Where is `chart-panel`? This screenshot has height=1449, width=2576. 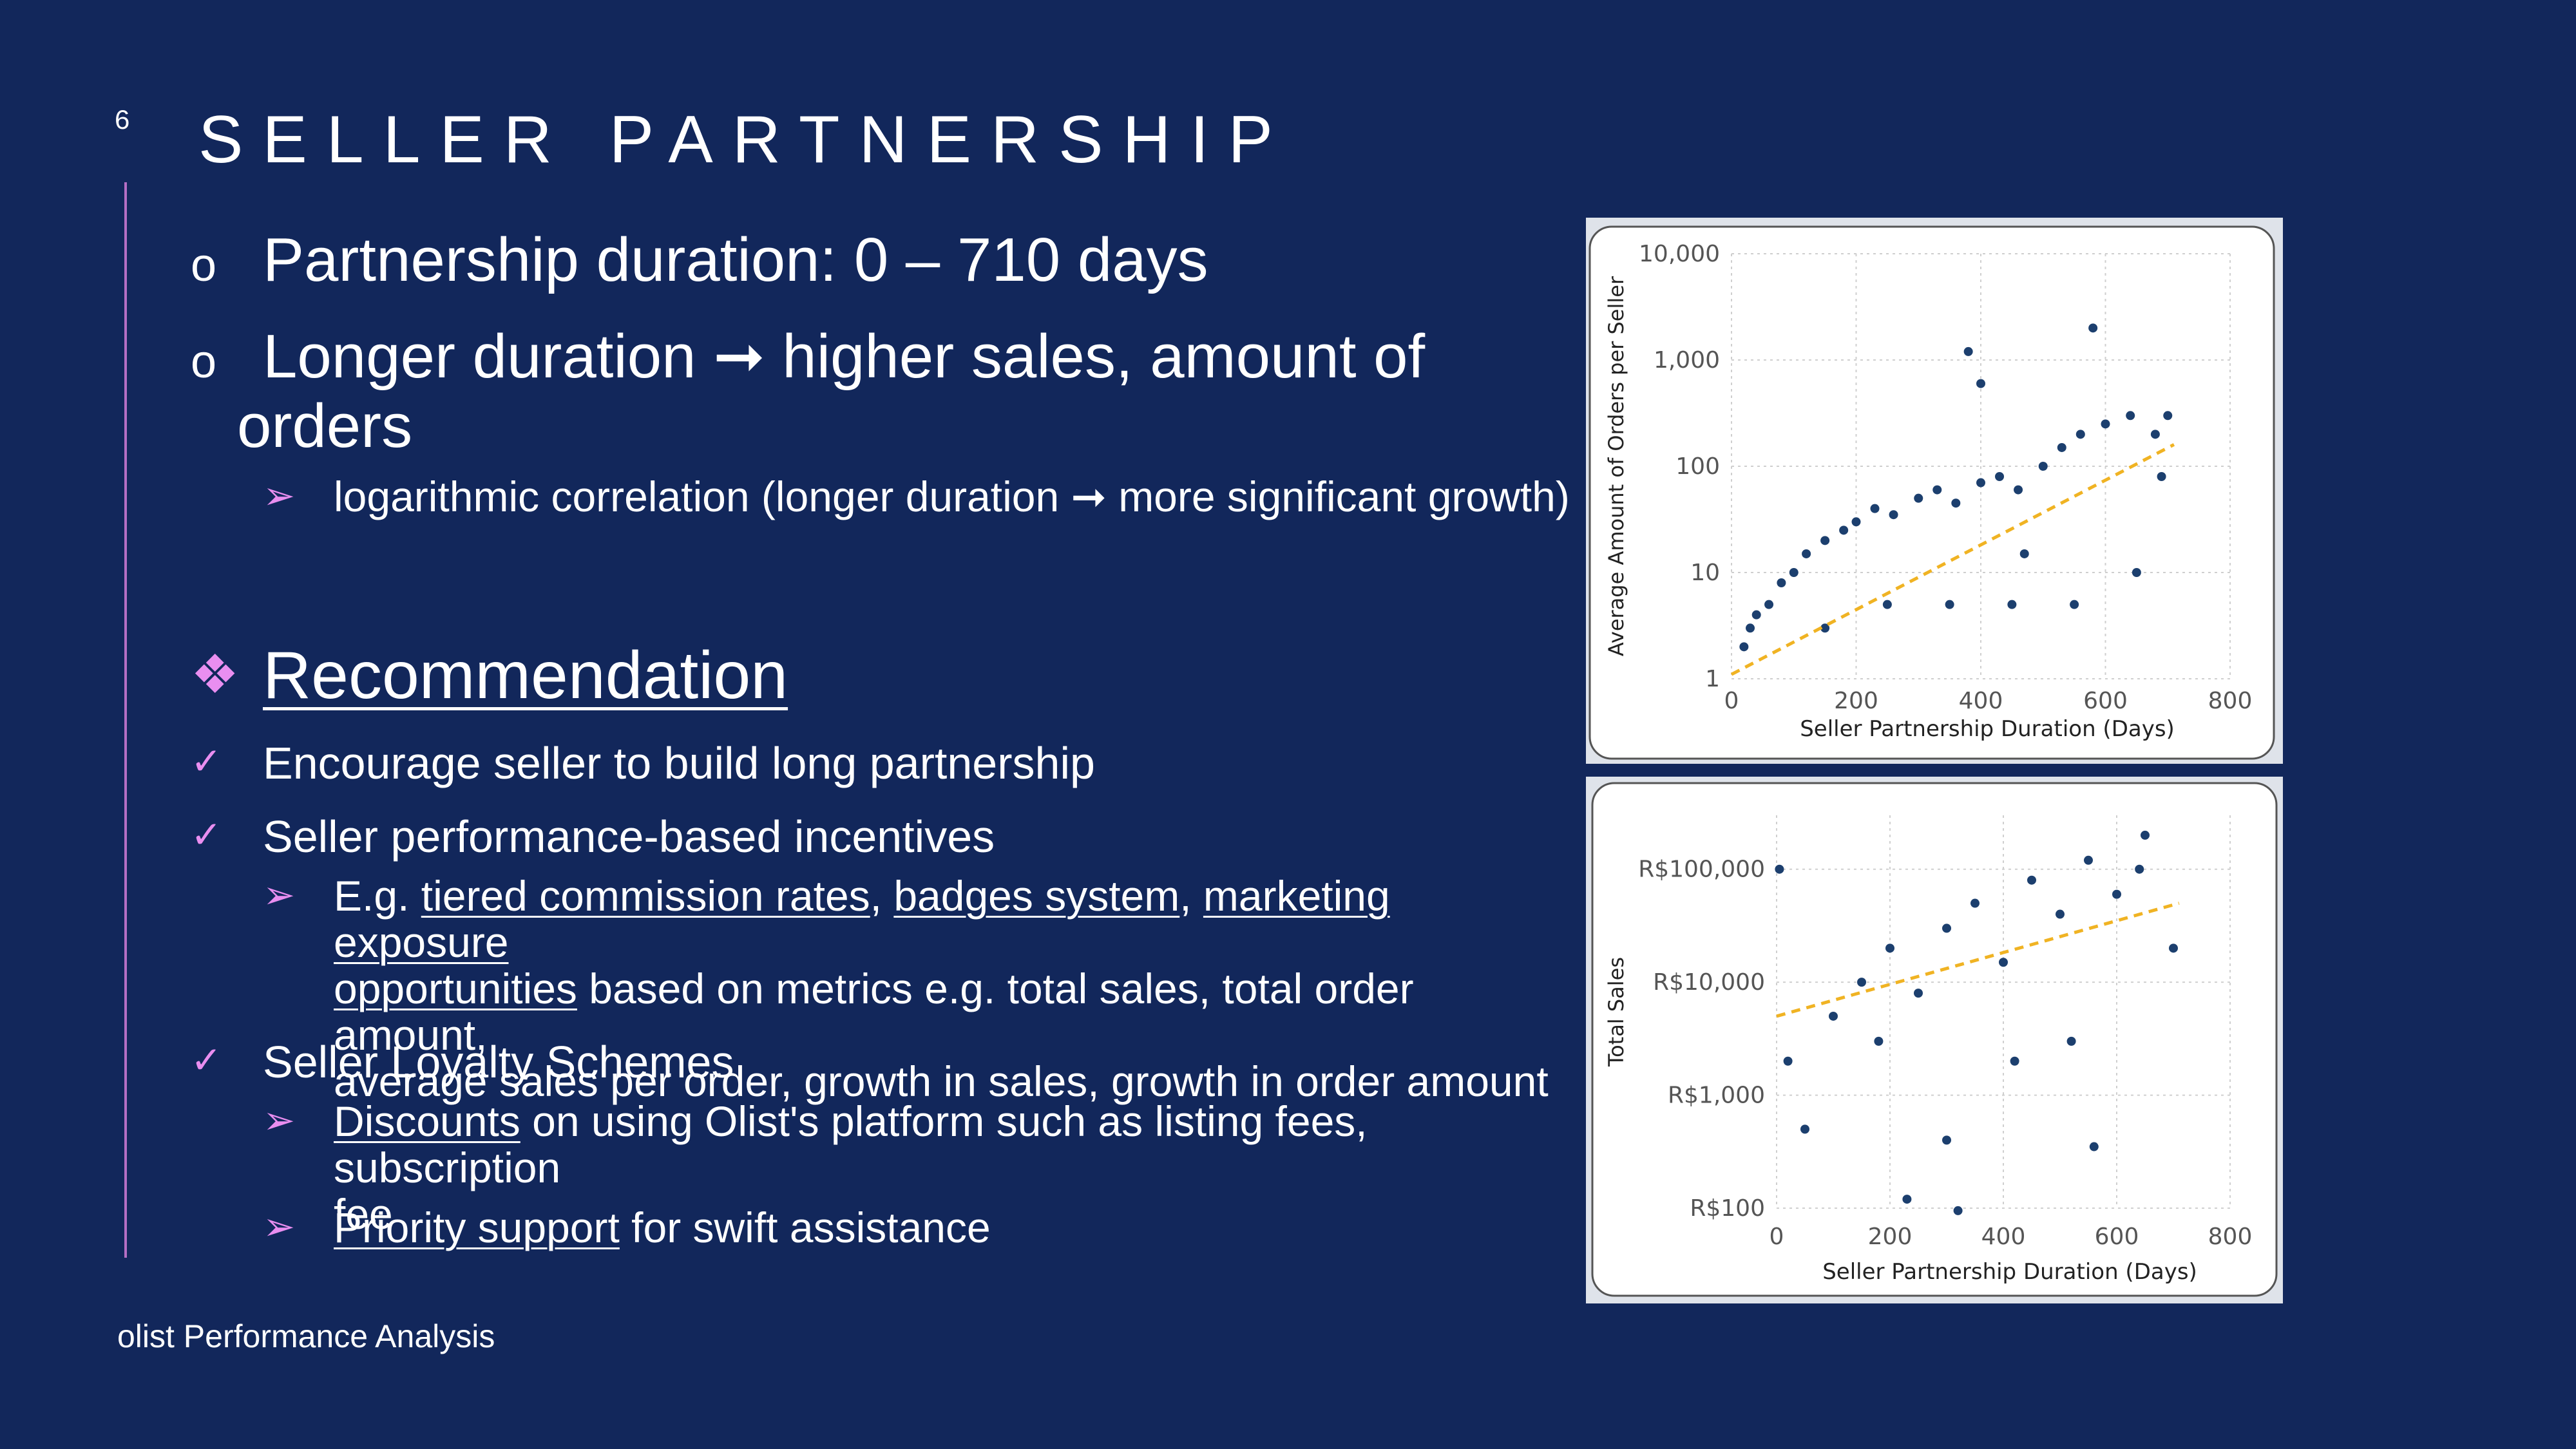
chart-panel is located at coordinates (1932, 493).